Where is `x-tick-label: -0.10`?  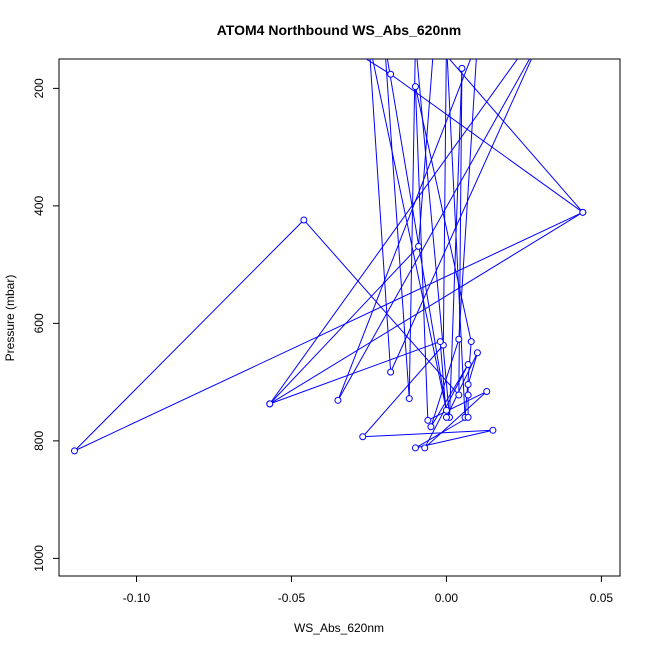 x-tick-label: -0.10 is located at coordinates (137, 598).